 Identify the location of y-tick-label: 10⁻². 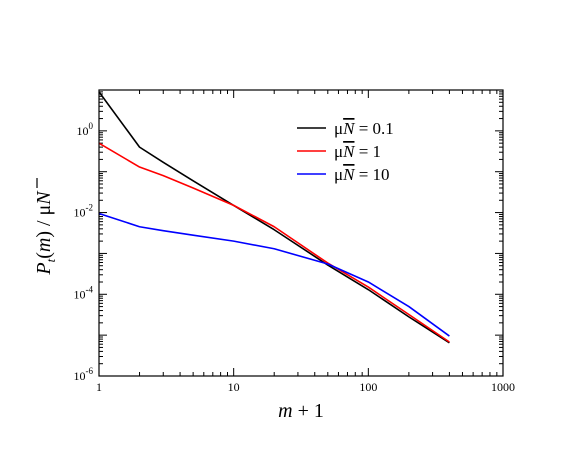
(84, 211).